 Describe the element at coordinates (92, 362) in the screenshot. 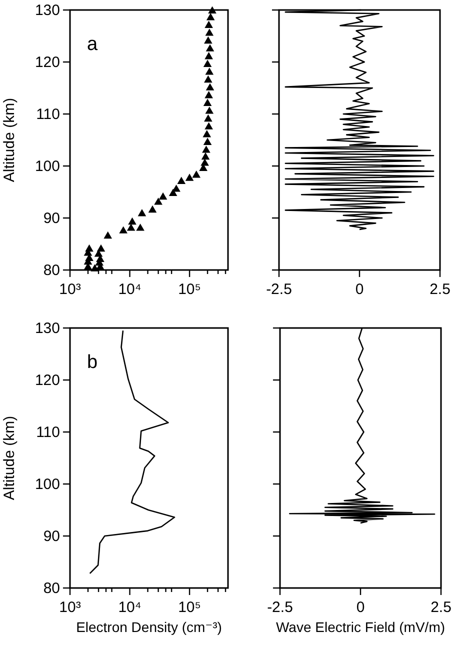

I see `annotation: b` at that location.